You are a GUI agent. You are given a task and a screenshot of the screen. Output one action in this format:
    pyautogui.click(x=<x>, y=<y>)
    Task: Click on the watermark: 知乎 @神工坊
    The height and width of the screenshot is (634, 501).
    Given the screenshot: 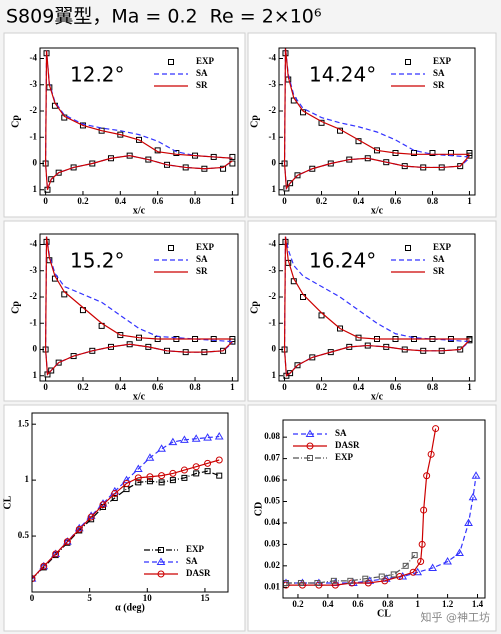 What is the action you would take?
    pyautogui.click(x=456, y=617)
    